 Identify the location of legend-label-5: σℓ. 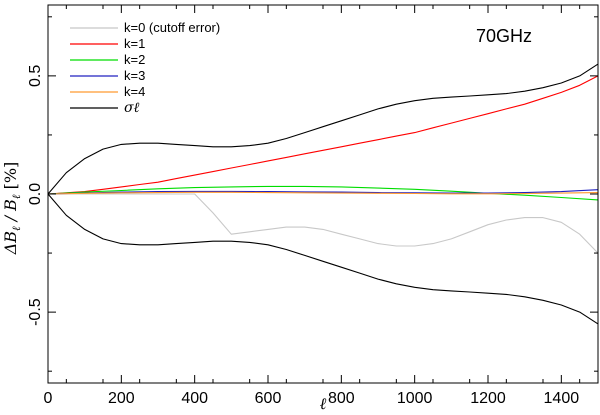
(132, 108).